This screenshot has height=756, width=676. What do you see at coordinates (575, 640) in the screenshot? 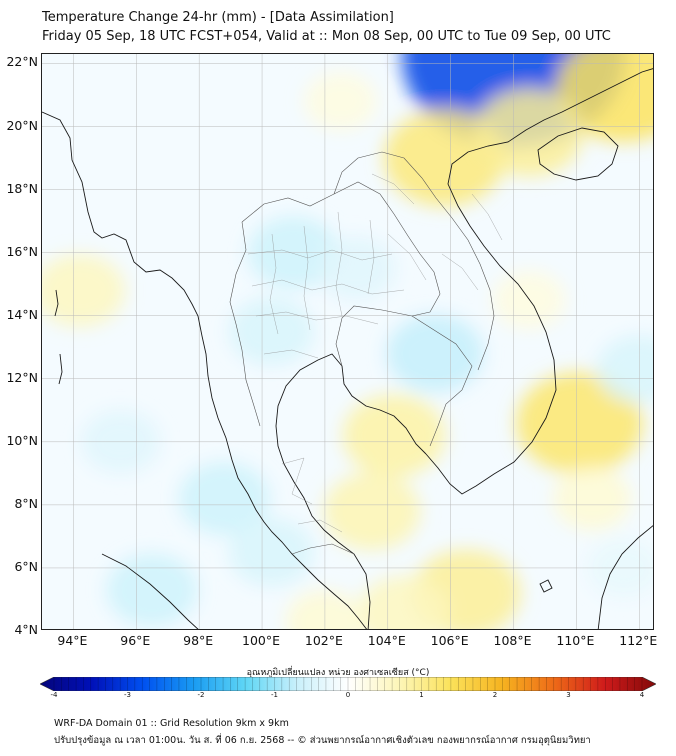
I see `lon-label: 110°E` at bounding box center [575, 640].